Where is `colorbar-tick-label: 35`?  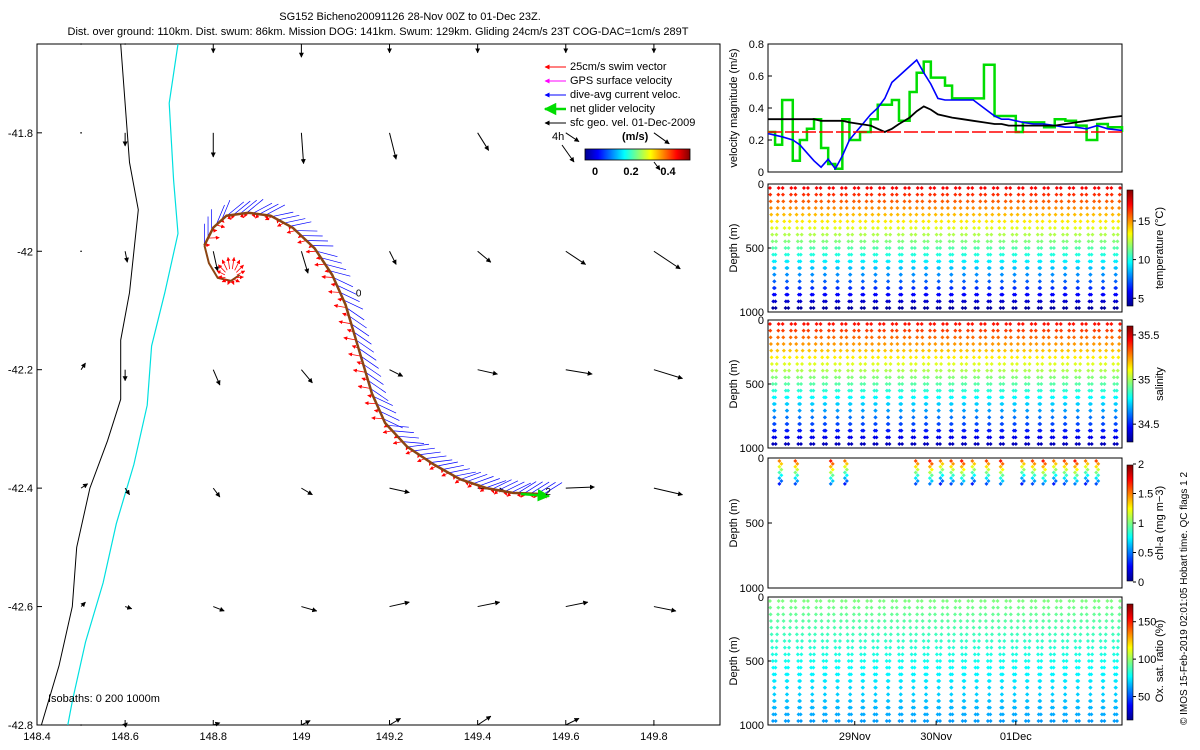 colorbar-tick-label: 35 is located at coordinates (1144, 381).